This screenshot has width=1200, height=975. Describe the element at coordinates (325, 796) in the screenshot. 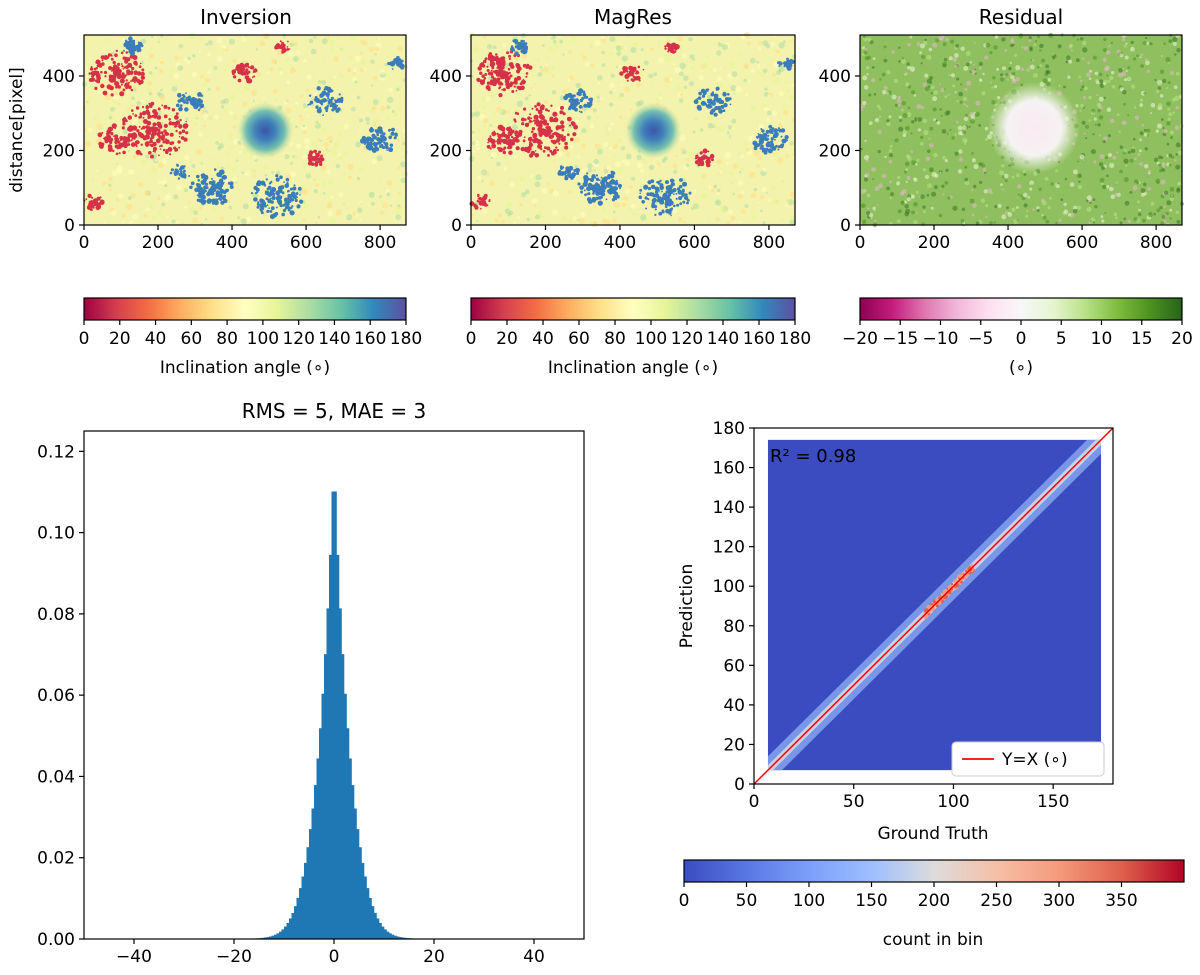

I see `histogram-bar` at that location.